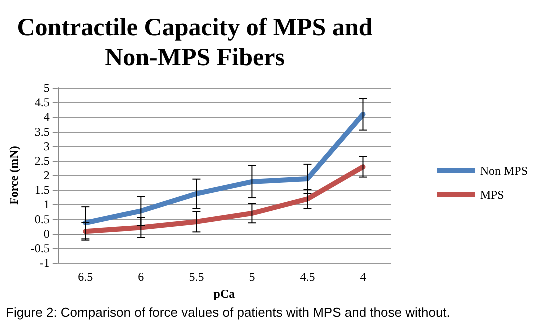 The height and width of the screenshot is (330, 541). I want to click on y-tick-label: 3, so click(47, 146).